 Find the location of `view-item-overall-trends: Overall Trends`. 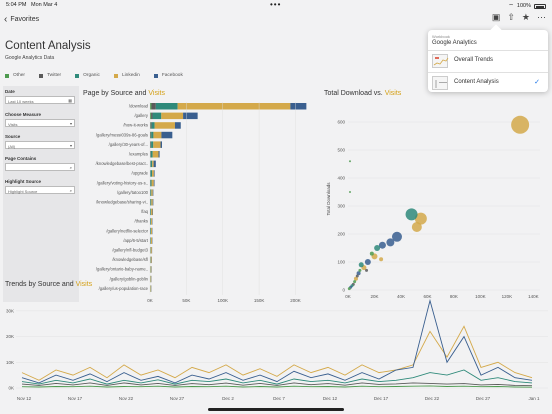

view-item-overall-trends: Overall Trends is located at coordinates (488, 60).